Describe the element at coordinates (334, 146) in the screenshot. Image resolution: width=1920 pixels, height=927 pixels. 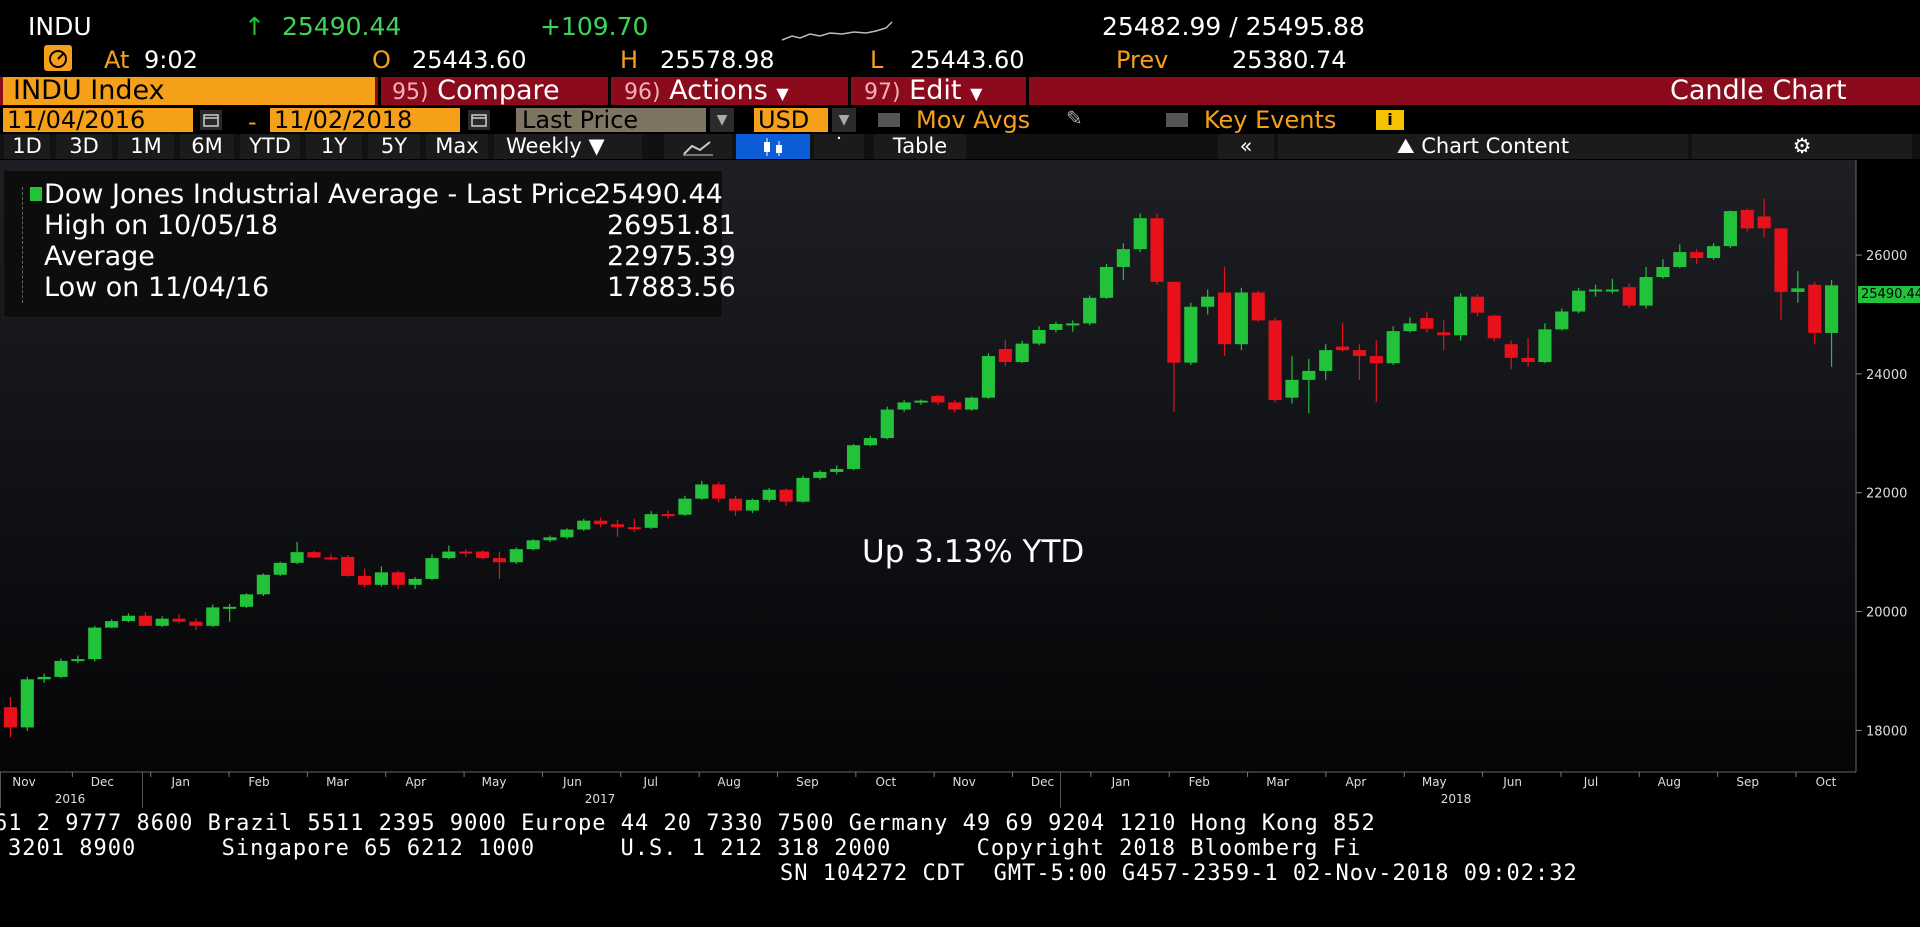
I see `tab-1y: 1Y` at that location.